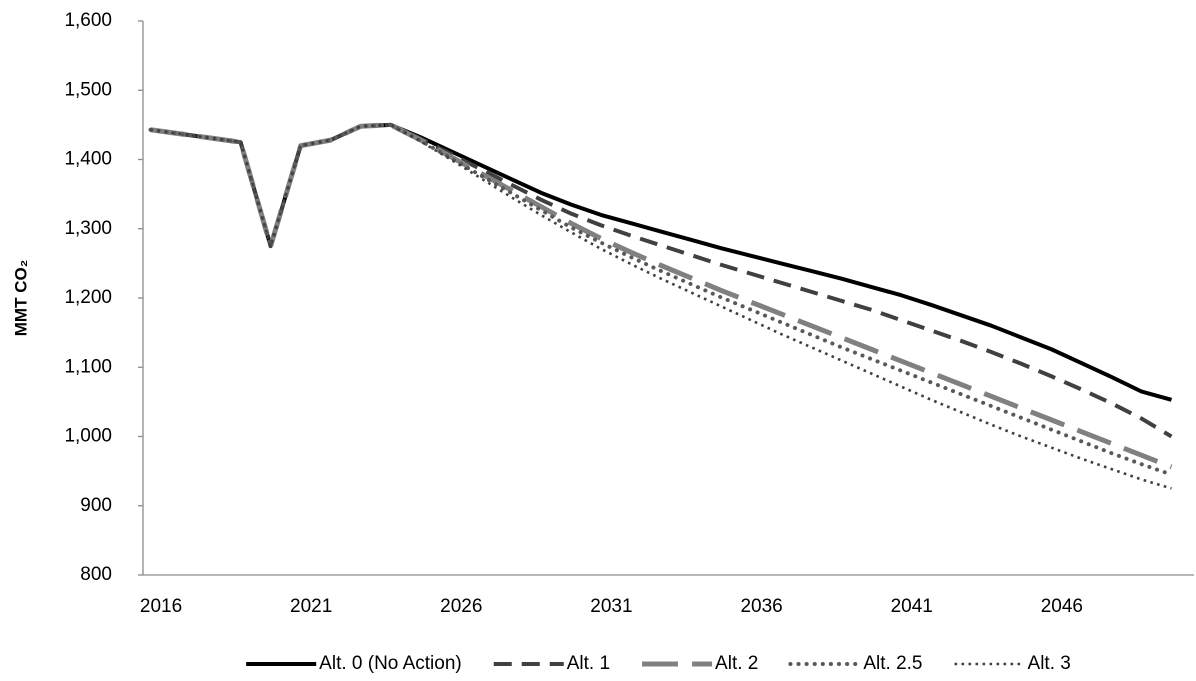  I want to click on y-tick-label: 1,200, so click(88, 297).